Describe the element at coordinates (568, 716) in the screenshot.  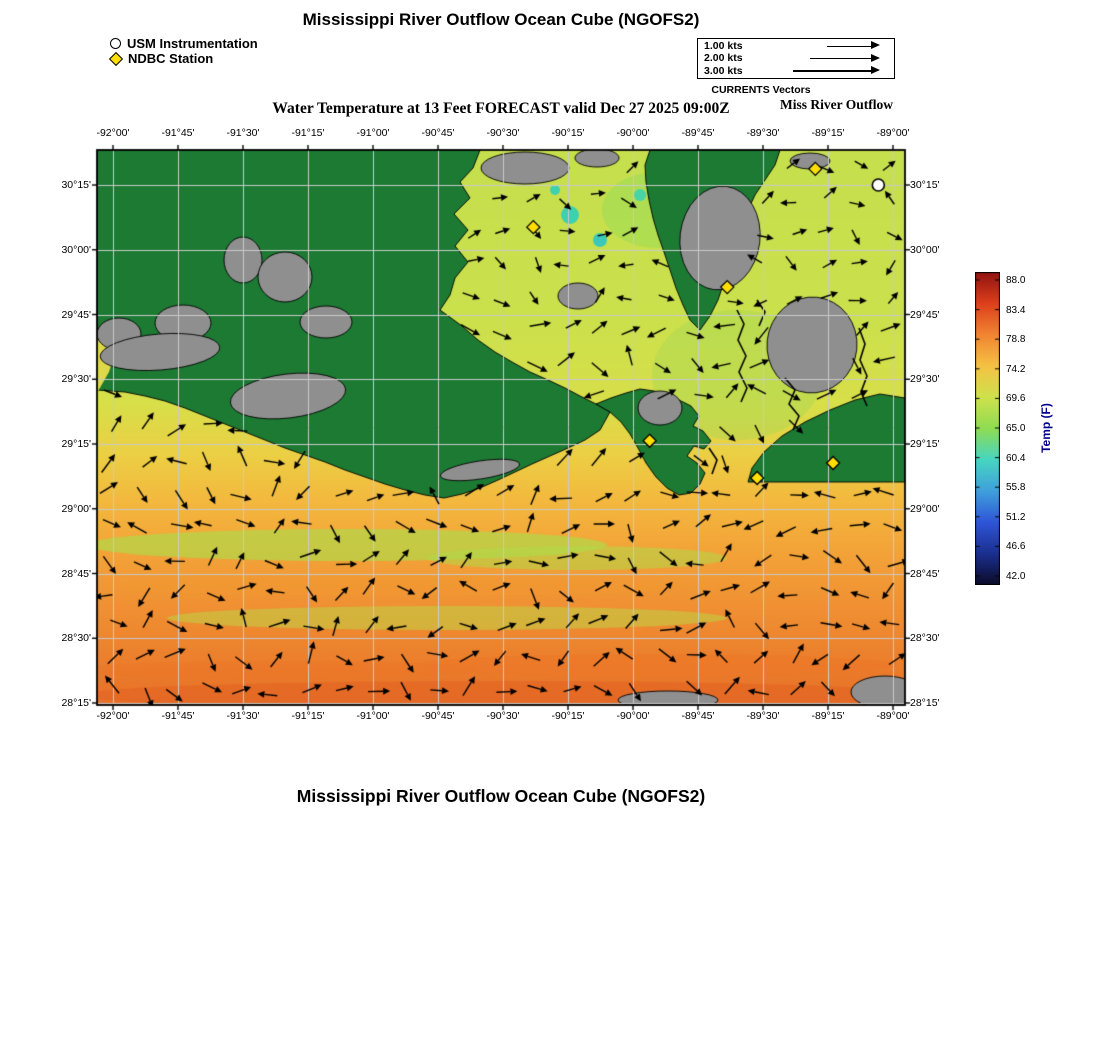
I see `lon-tick-label-bottom: -90°15'` at that location.